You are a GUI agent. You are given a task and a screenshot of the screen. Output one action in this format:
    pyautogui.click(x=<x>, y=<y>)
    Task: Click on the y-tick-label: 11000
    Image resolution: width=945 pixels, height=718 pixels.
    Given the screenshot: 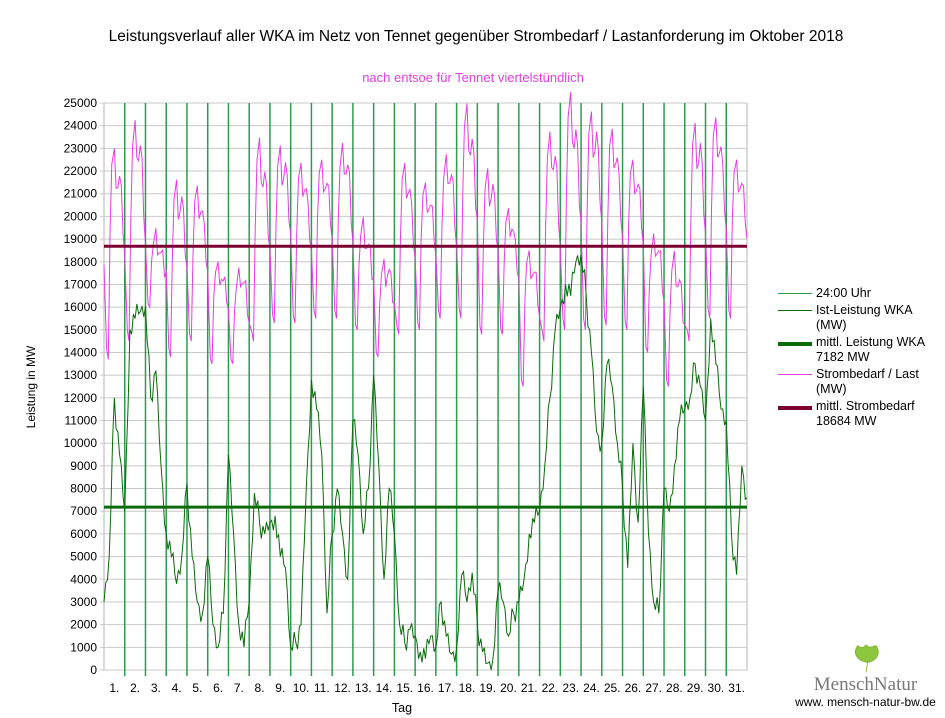 What is the action you would take?
    pyautogui.click(x=81, y=421)
    